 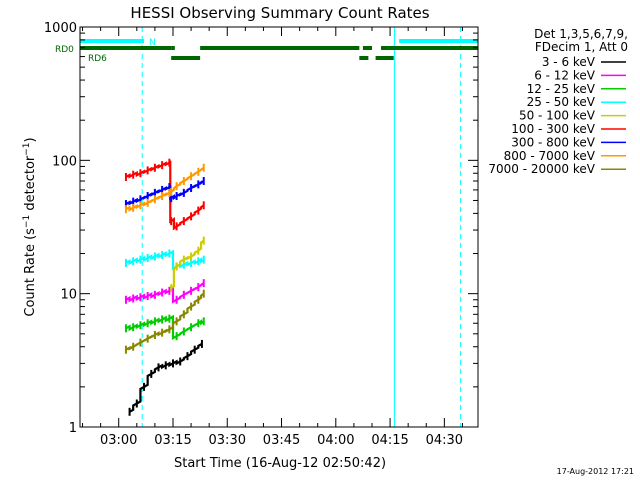 I want to click on chart-title: HESSI Observing Summary Count Rates, so click(x=279, y=13).